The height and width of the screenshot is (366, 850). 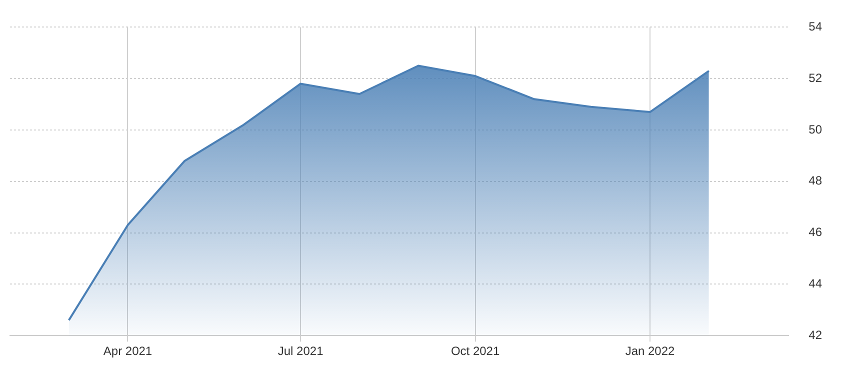 I want to click on x-tick-label: Jul 2021, so click(x=301, y=351).